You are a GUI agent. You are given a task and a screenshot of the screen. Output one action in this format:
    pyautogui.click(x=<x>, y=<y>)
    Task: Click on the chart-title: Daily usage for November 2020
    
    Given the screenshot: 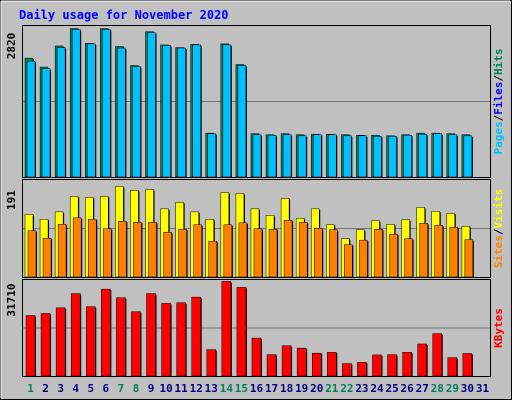 What is the action you would take?
    pyautogui.click(x=124, y=15)
    